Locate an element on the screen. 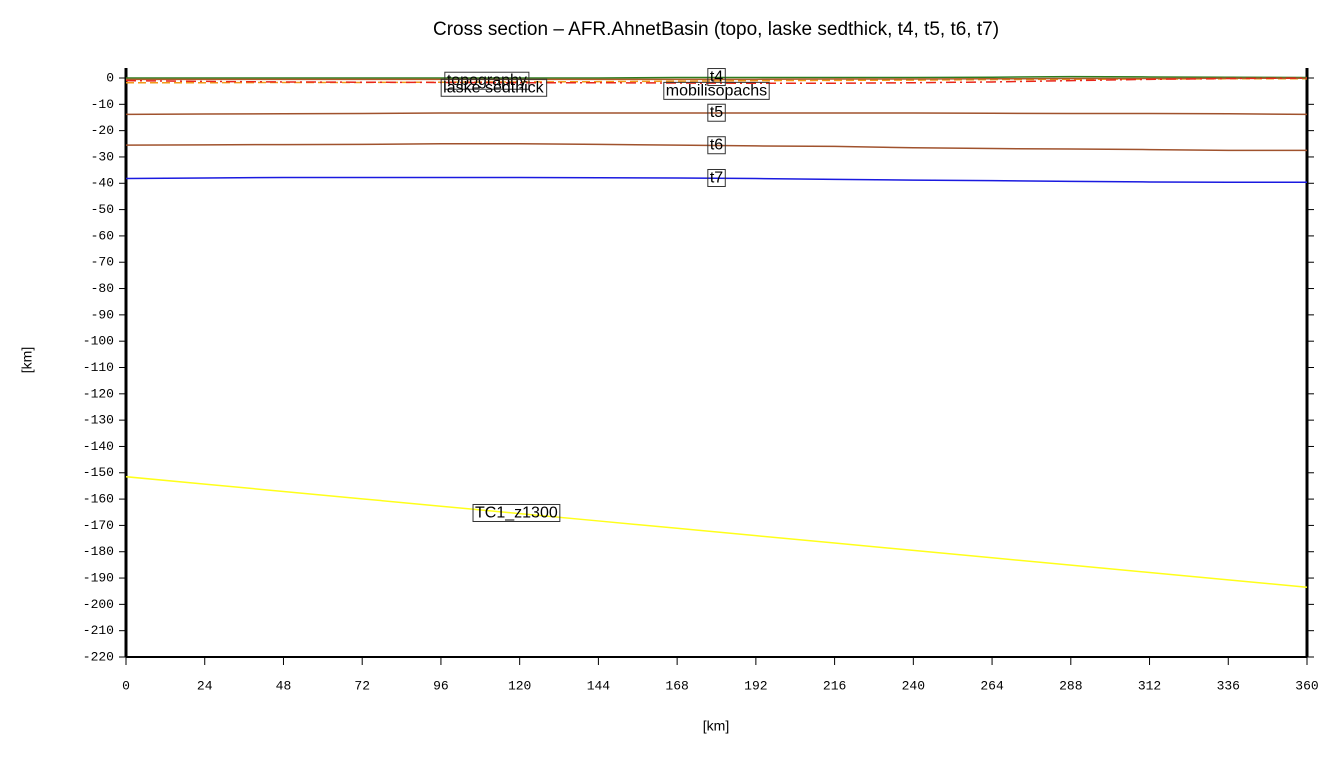  y-tick-label: -200 is located at coordinates (98, 604).